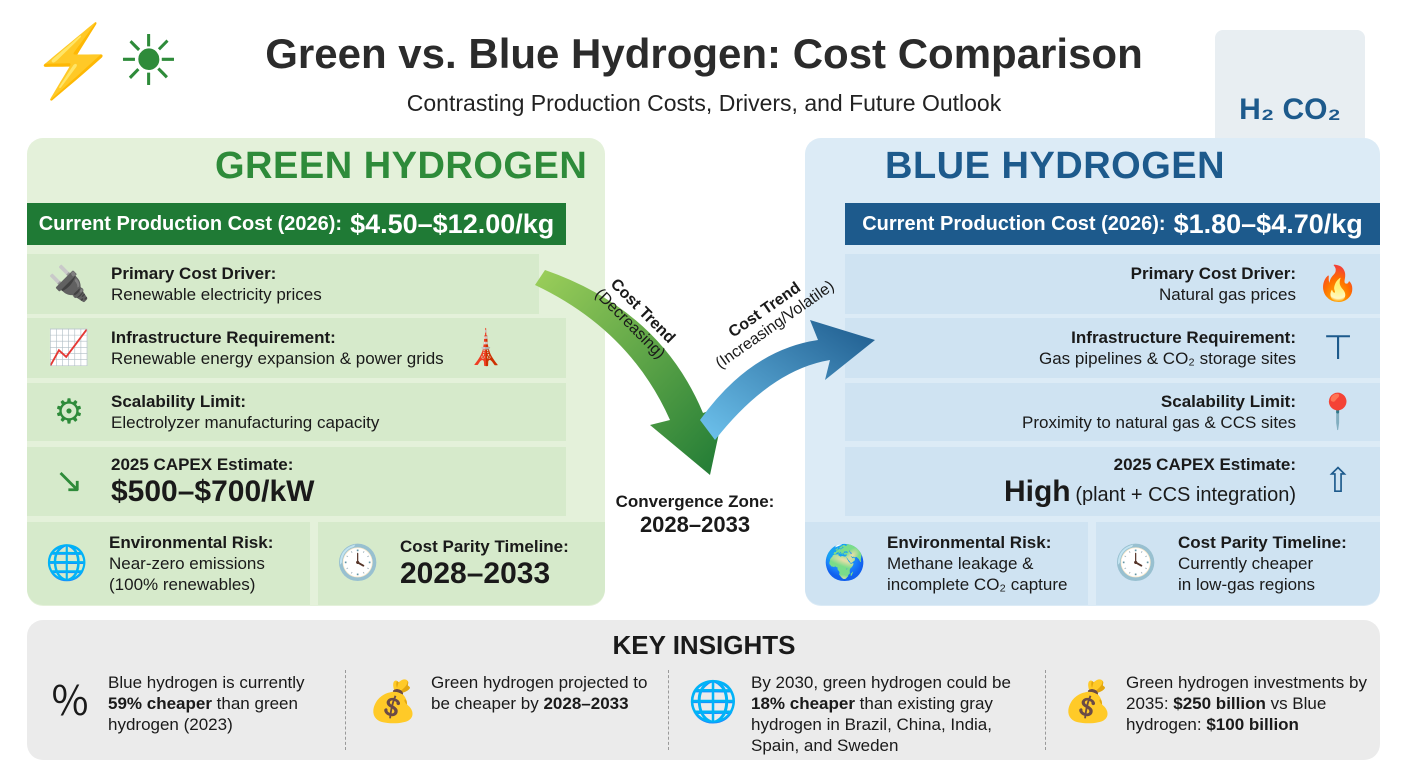 This screenshot has width=1408, height=768. What do you see at coordinates (1014, 223) in the screenshot?
I see `blue-cost-label: Current Production Cost (2026):` at bounding box center [1014, 223].